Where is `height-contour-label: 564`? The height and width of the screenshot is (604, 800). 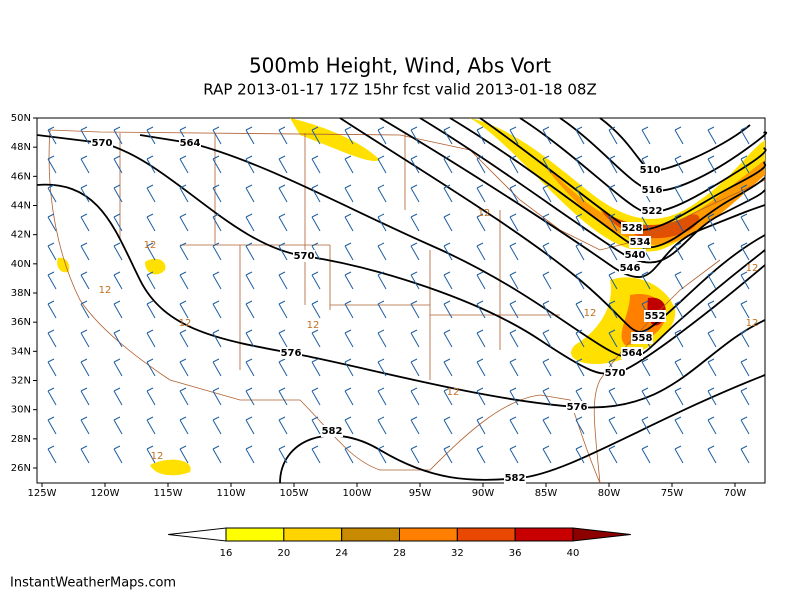 height-contour-label: 564 is located at coordinates (632, 353).